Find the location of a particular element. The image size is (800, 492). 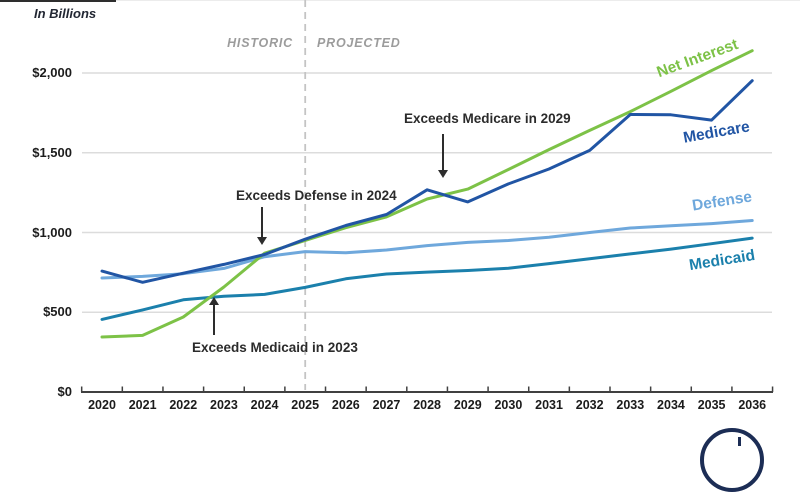

y-axis-label: $2,000 is located at coordinates (52, 72).